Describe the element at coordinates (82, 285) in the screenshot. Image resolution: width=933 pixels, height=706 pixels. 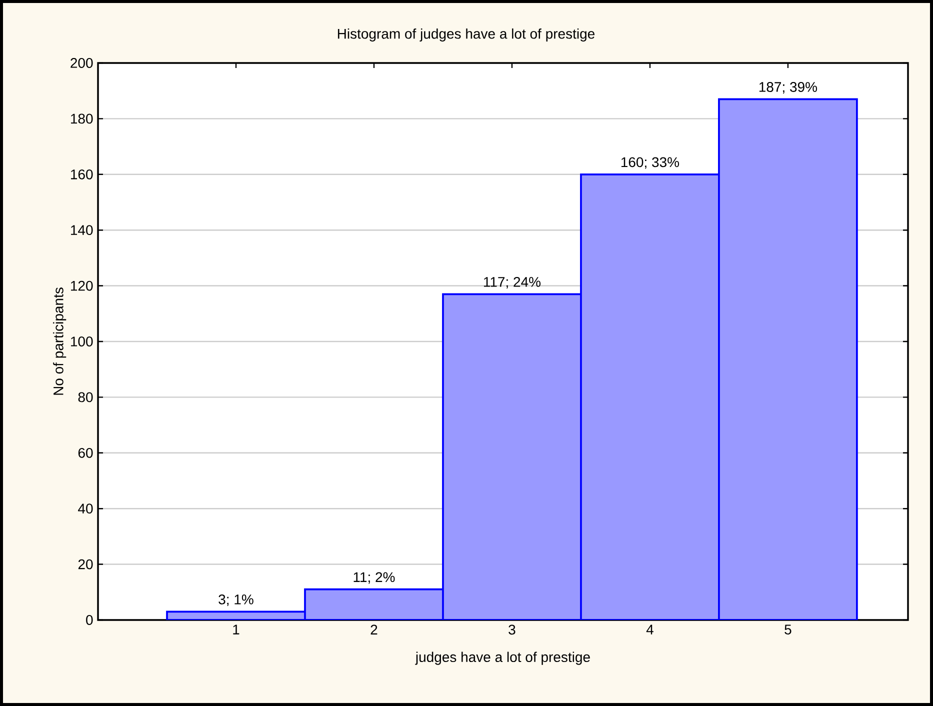
I see `y-tick-label: 120` at that location.